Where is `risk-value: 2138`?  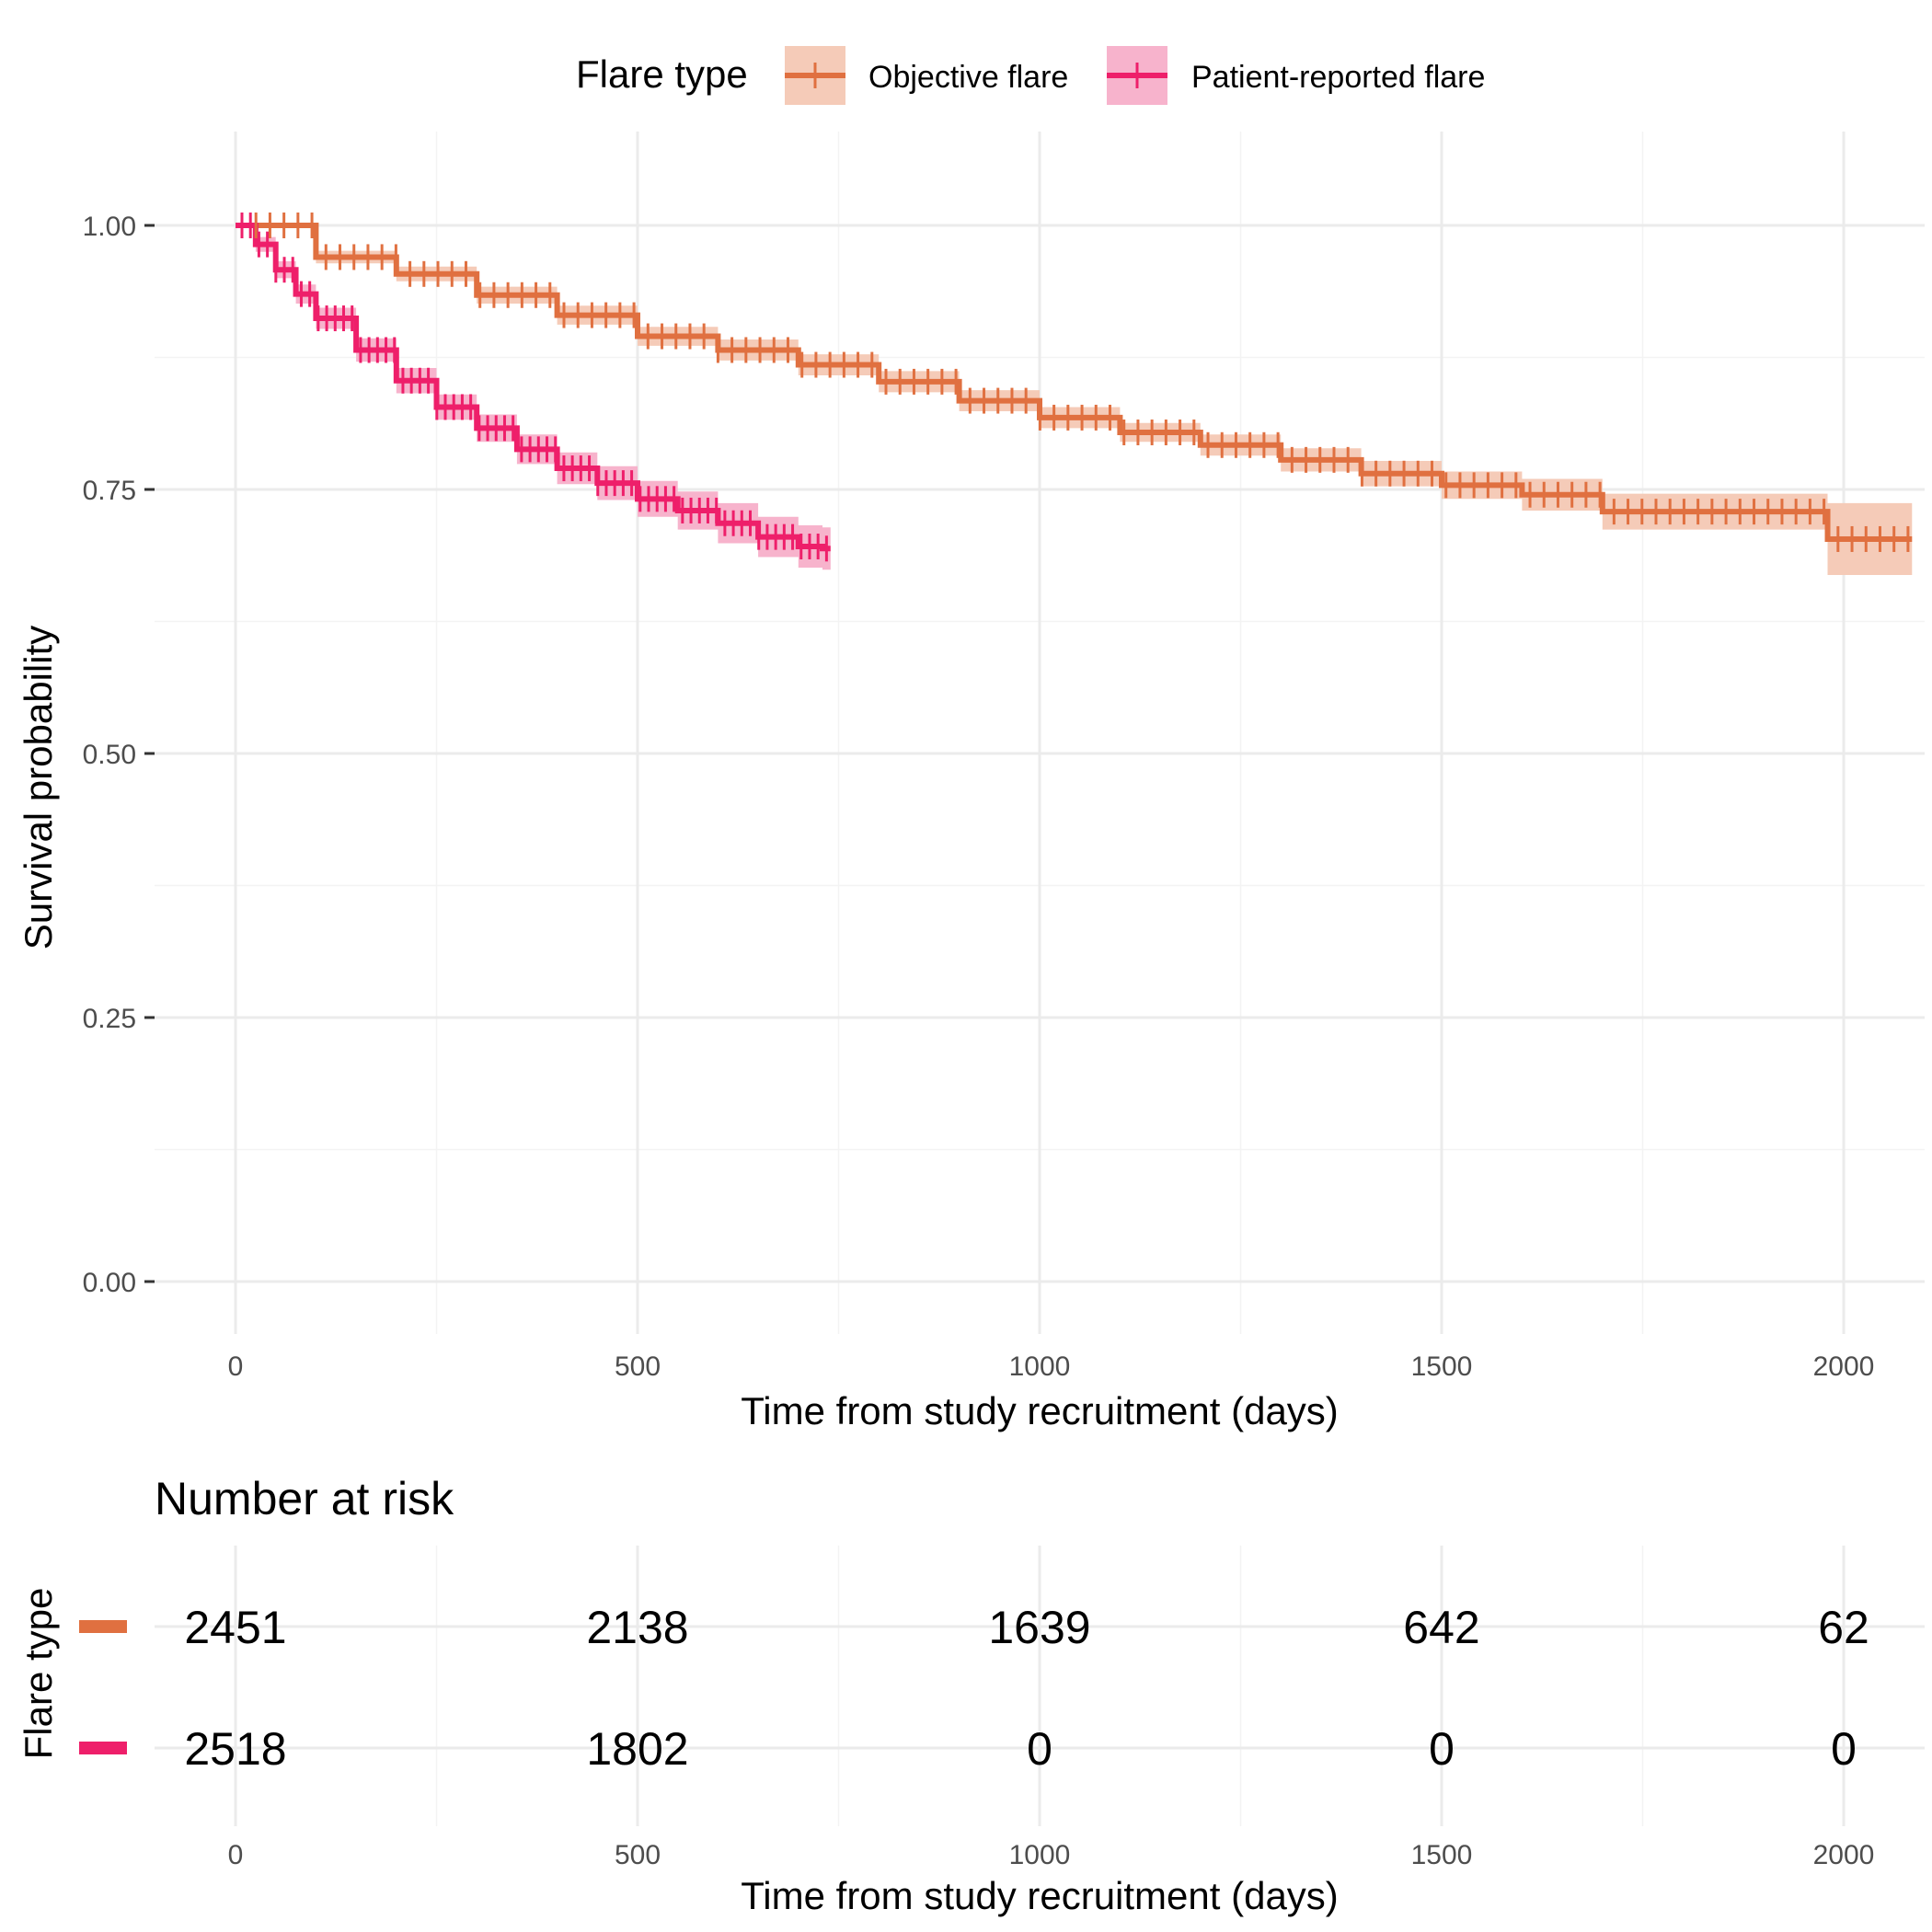 risk-value: 2138 is located at coordinates (637, 1627).